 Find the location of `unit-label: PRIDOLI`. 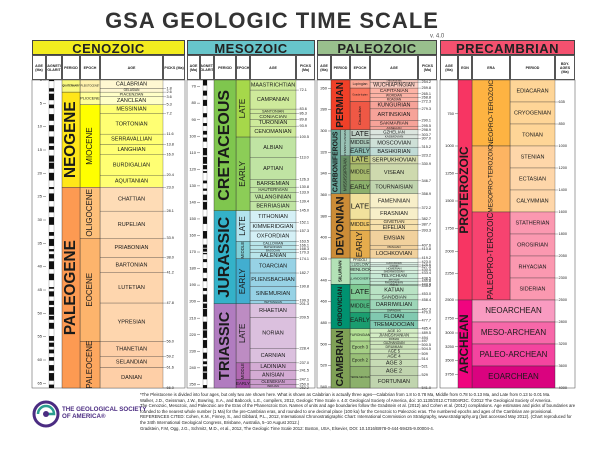

unit-label: PRIDOLI is located at coordinates (360, 260).